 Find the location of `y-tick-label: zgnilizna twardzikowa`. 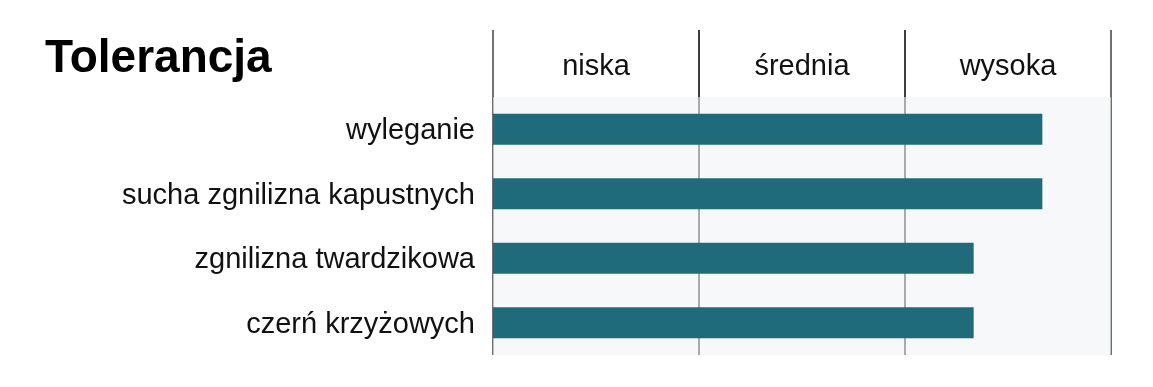

y-tick-label: zgnilizna twardzikowa is located at coordinates (335, 258).